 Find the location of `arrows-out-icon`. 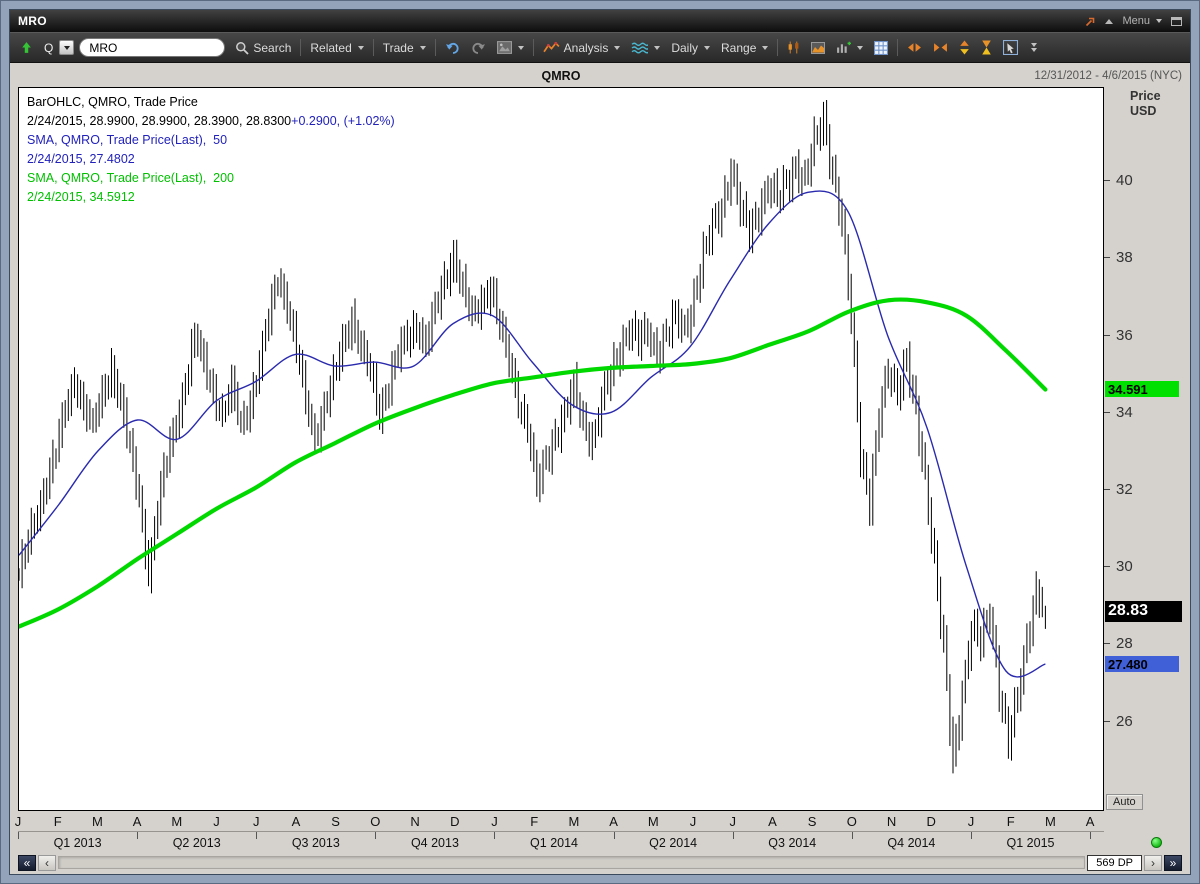

arrows-out-icon is located at coordinates (915, 47).